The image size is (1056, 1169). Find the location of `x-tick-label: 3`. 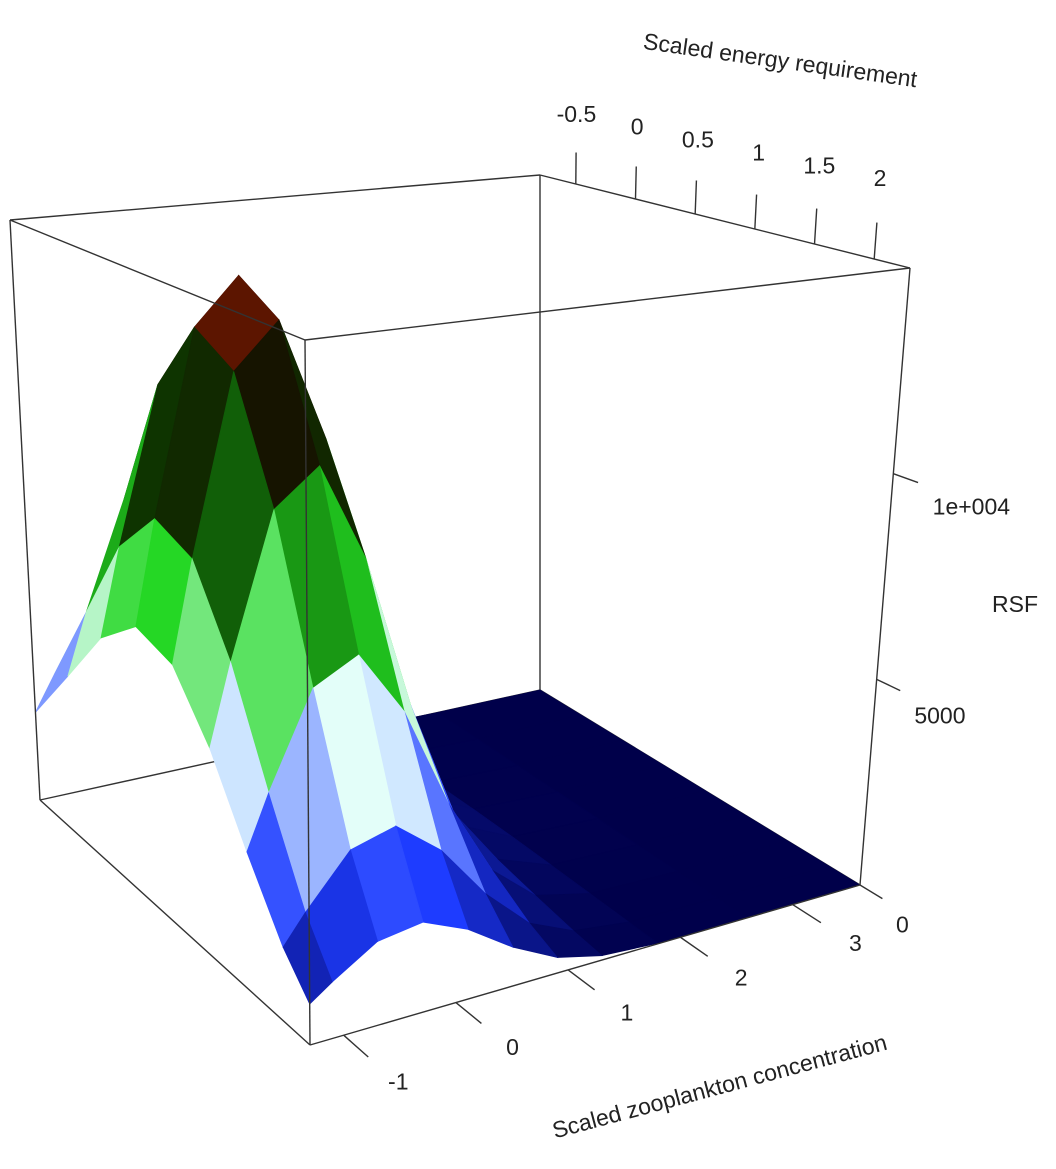

x-tick-label: 3 is located at coordinates (855, 943).